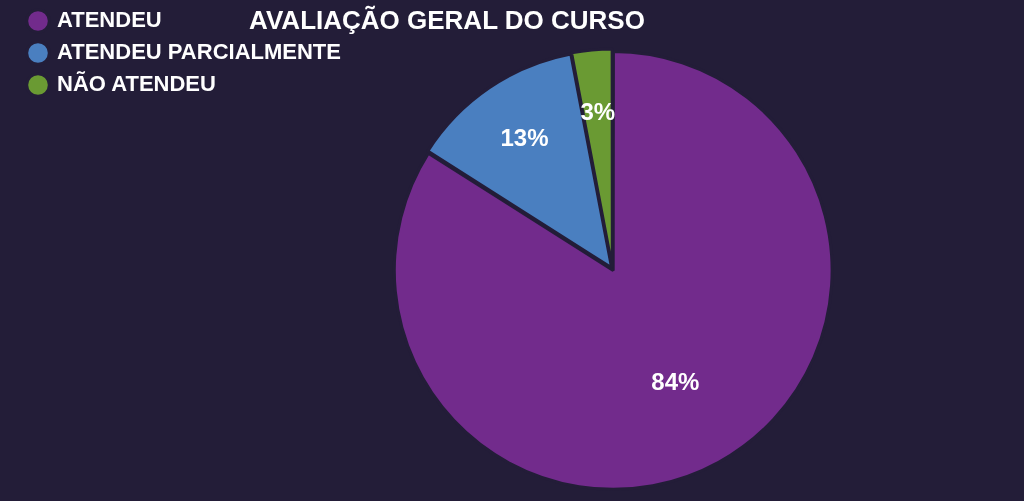  Describe the element at coordinates (447, 19) in the screenshot. I see `chart-title: AVALIAÇÃO GERAL DO CURSO` at that location.